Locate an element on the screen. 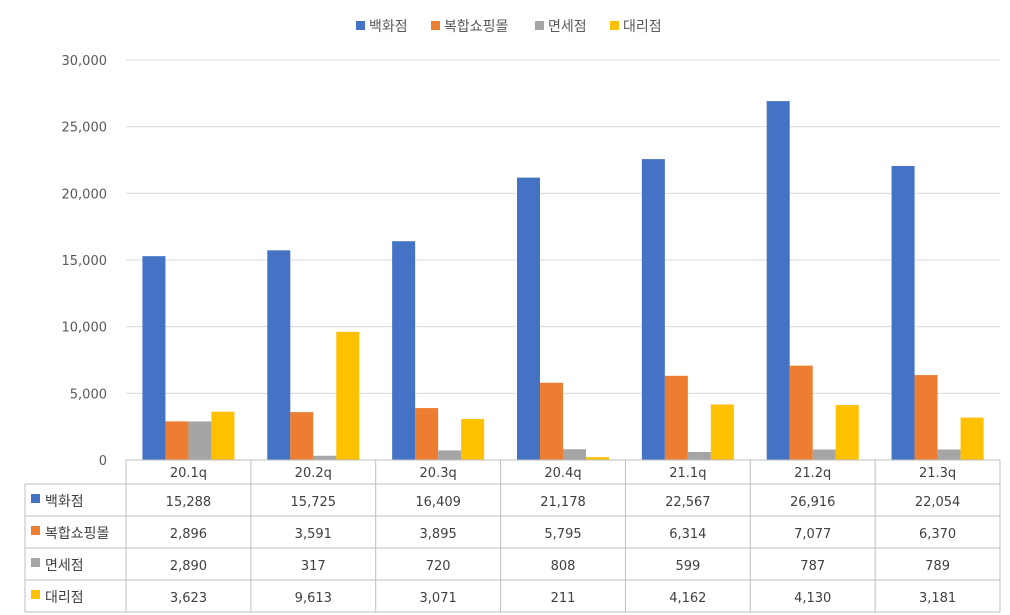 The image size is (1010, 615). legend-label: 백화점 is located at coordinates (388, 27).